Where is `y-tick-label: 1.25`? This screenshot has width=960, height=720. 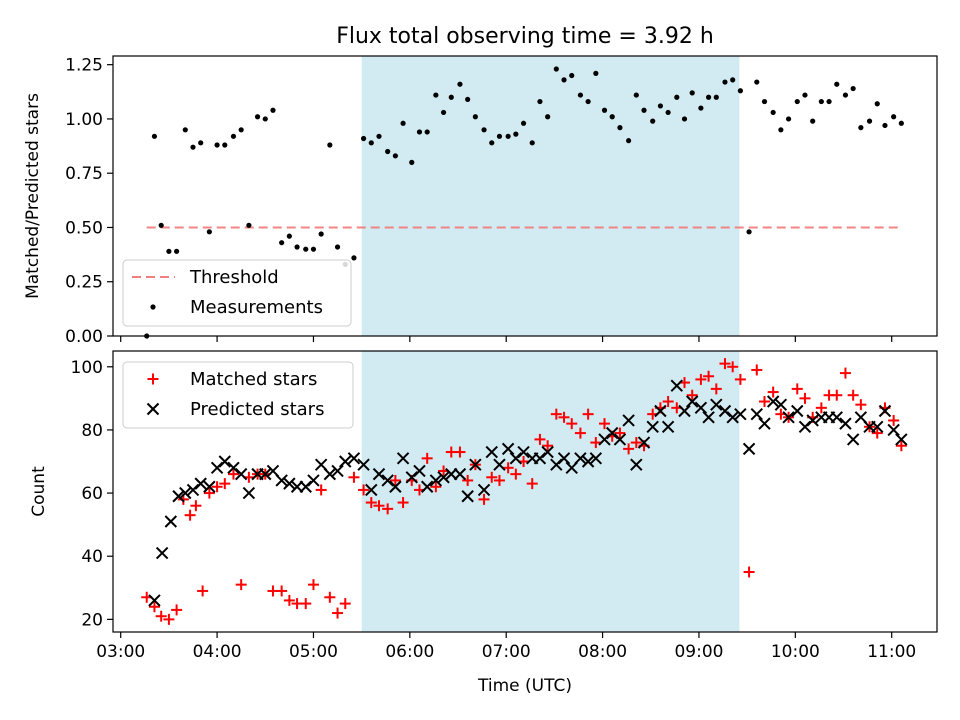
y-tick-label: 1.25 is located at coordinates (84, 66).